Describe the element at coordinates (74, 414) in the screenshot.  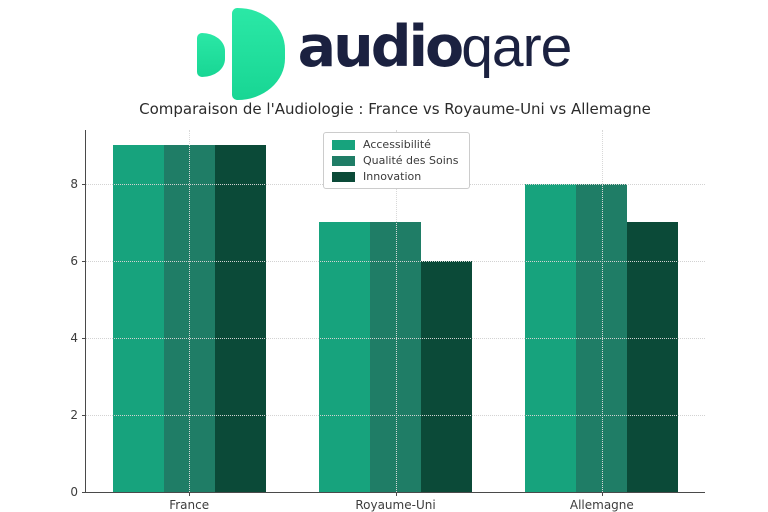
I see `y-tick-label: 2` at that location.